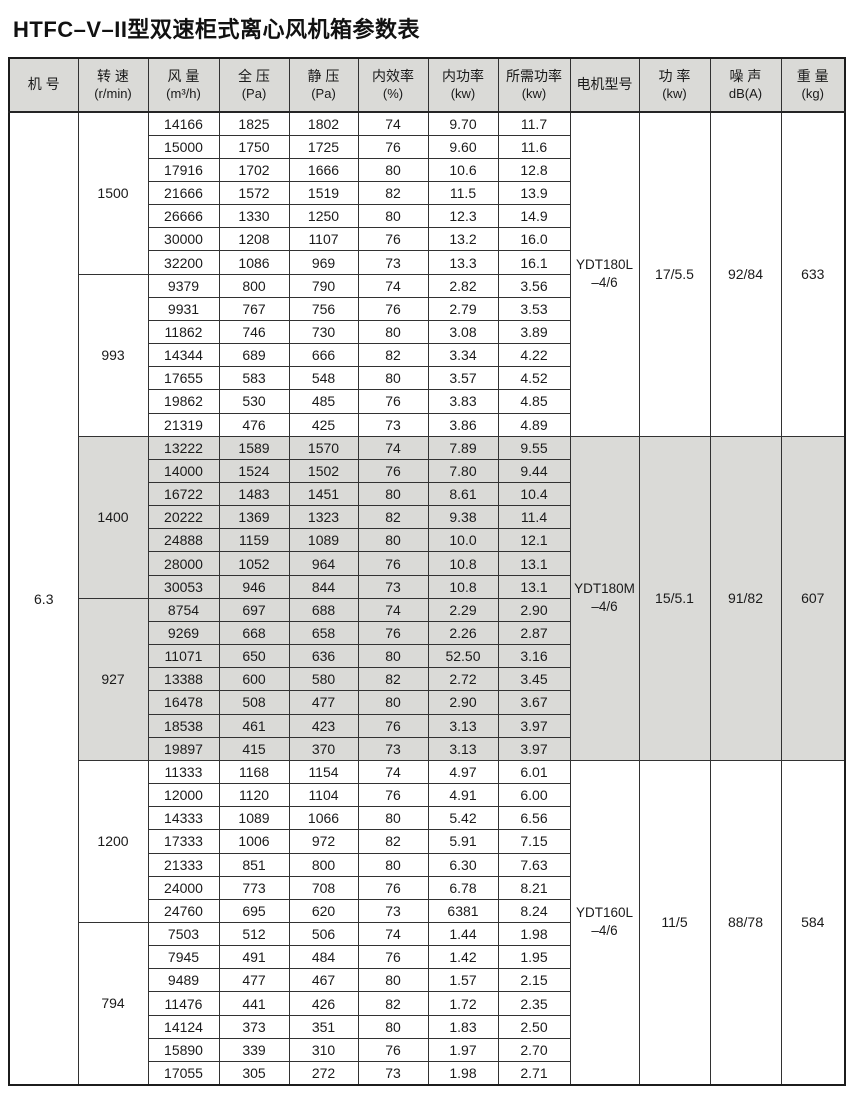  What do you see at coordinates (183, 123) in the screenshot?
I see `cell-air-volume: 14166` at bounding box center [183, 123].